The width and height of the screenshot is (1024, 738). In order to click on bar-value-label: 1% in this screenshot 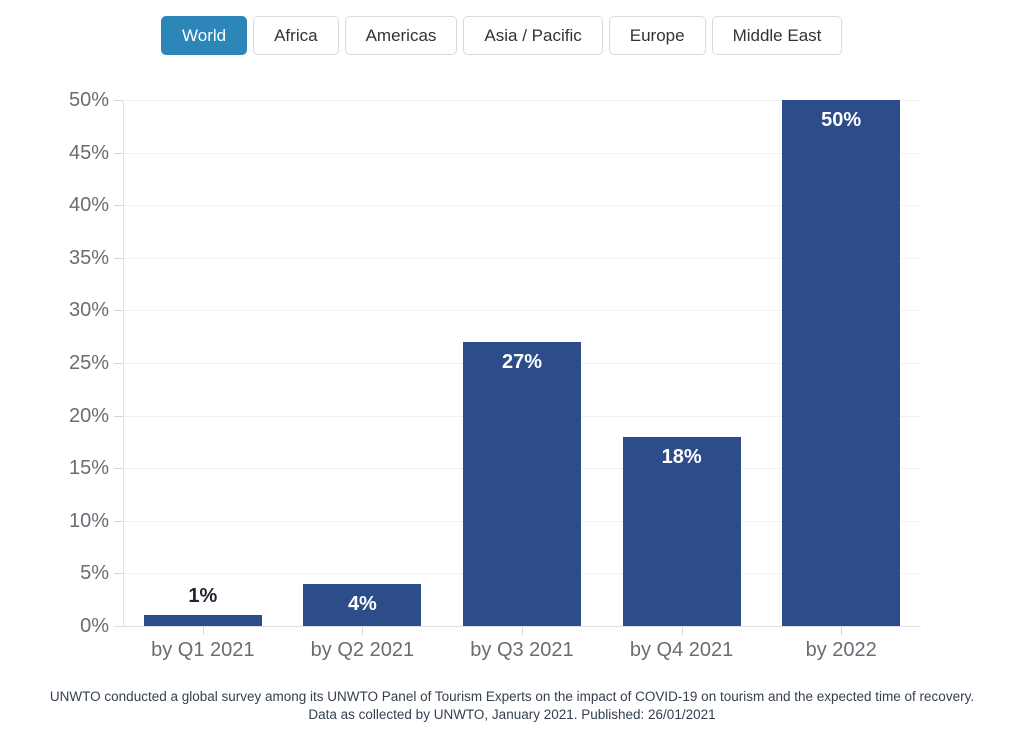, I will do `click(203, 596)`.